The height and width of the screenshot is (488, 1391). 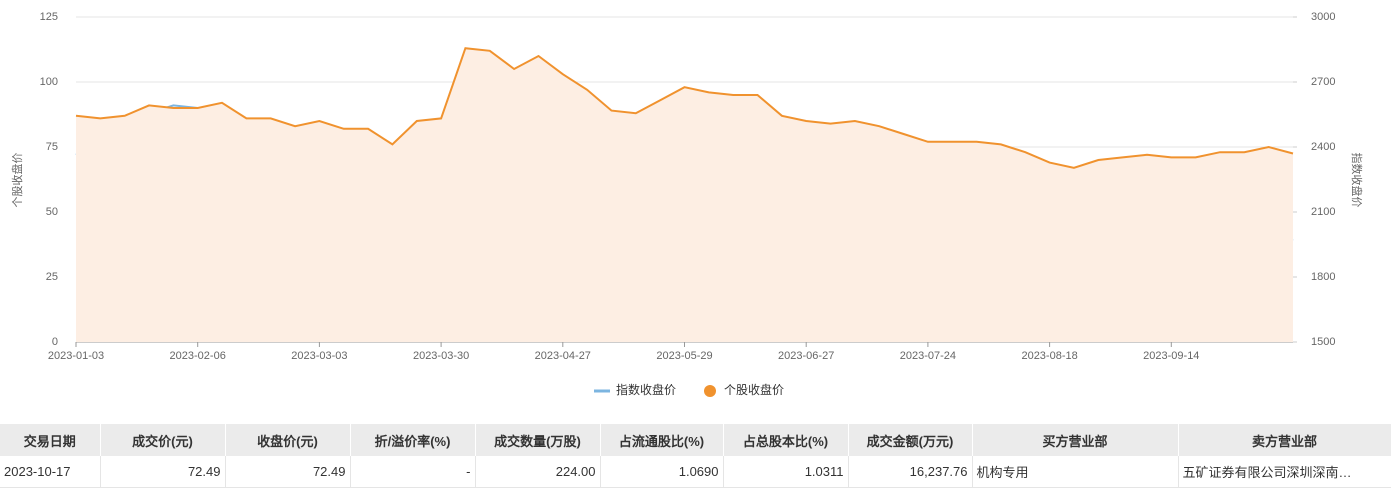 What do you see at coordinates (55, 342) in the screenshot?
I see `y-tick-label: 0` at bounding box center [55, 342].